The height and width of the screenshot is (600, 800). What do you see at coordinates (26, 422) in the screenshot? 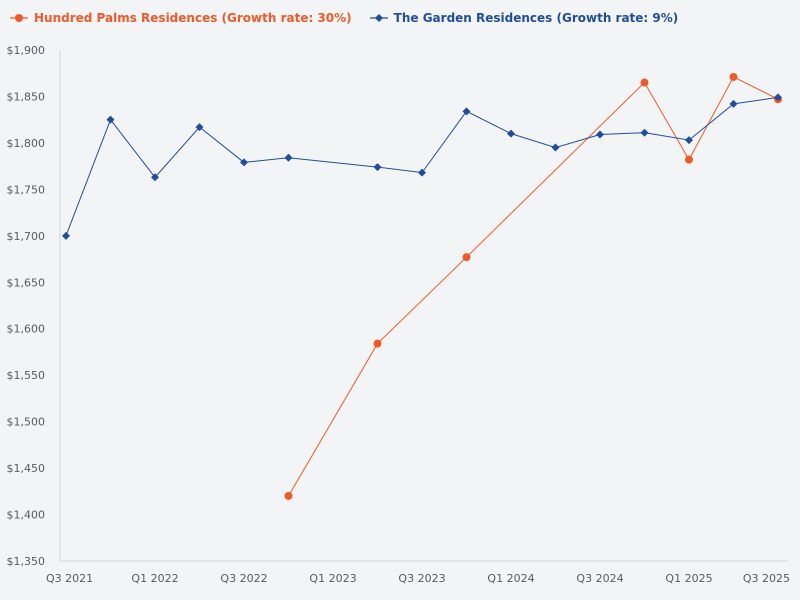
I see `y-tick-label: $1,500` at bounding box center [26, 422].